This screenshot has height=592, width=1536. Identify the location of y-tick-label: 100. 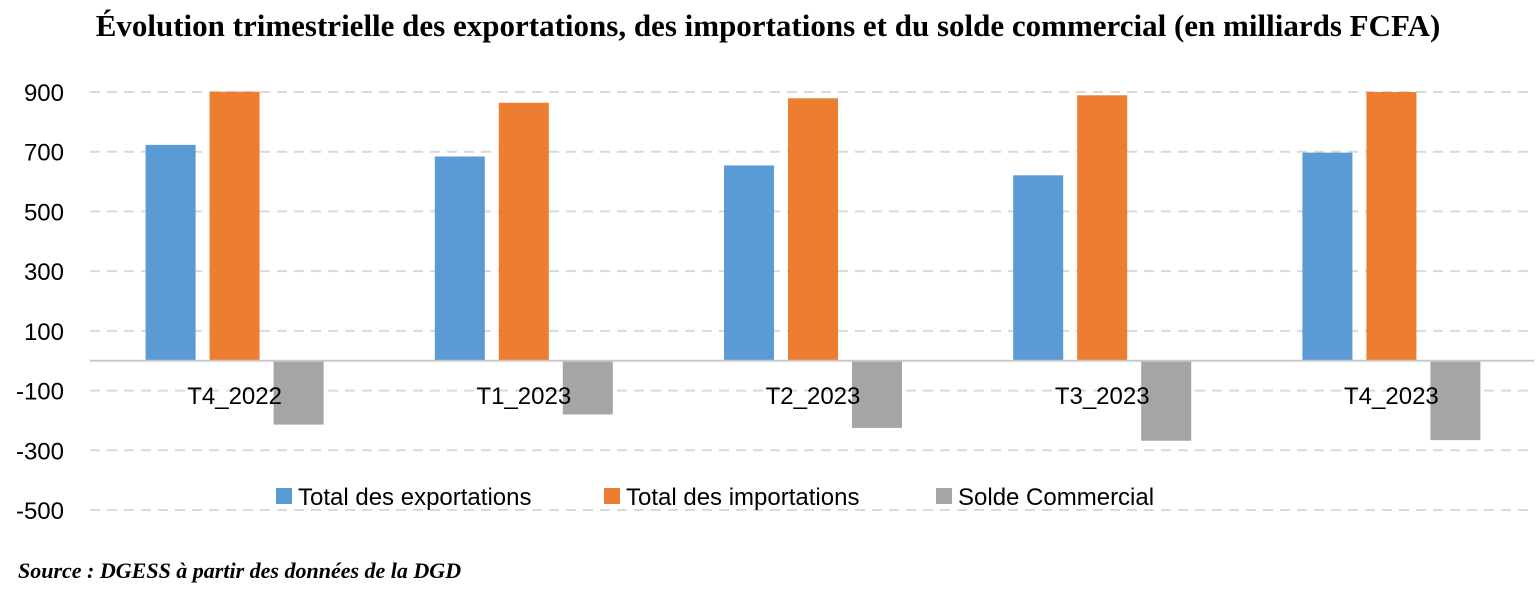
(44, 332).